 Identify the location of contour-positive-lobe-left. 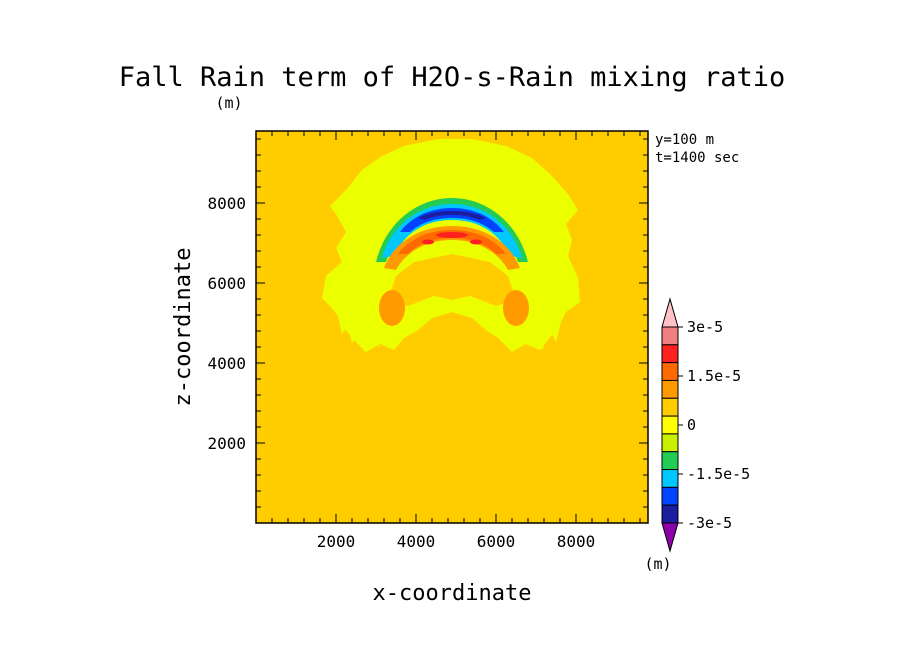
(392, 308).